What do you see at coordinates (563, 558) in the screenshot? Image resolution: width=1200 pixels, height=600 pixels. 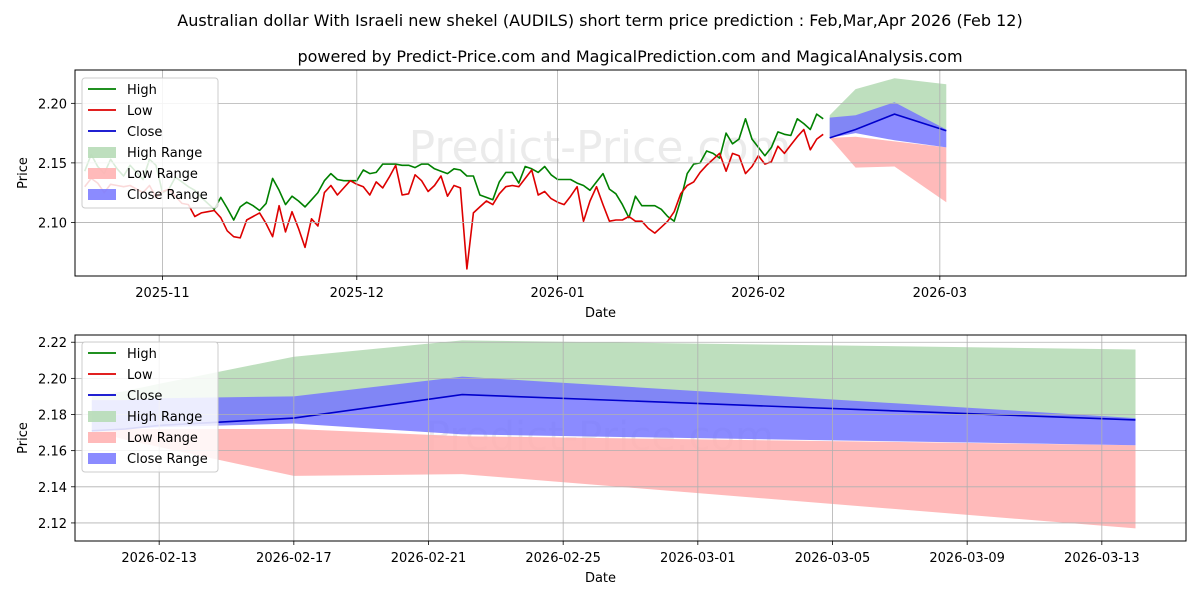 I see `x-tick-label: 2026-02-25` at bounding box center [563, 558].